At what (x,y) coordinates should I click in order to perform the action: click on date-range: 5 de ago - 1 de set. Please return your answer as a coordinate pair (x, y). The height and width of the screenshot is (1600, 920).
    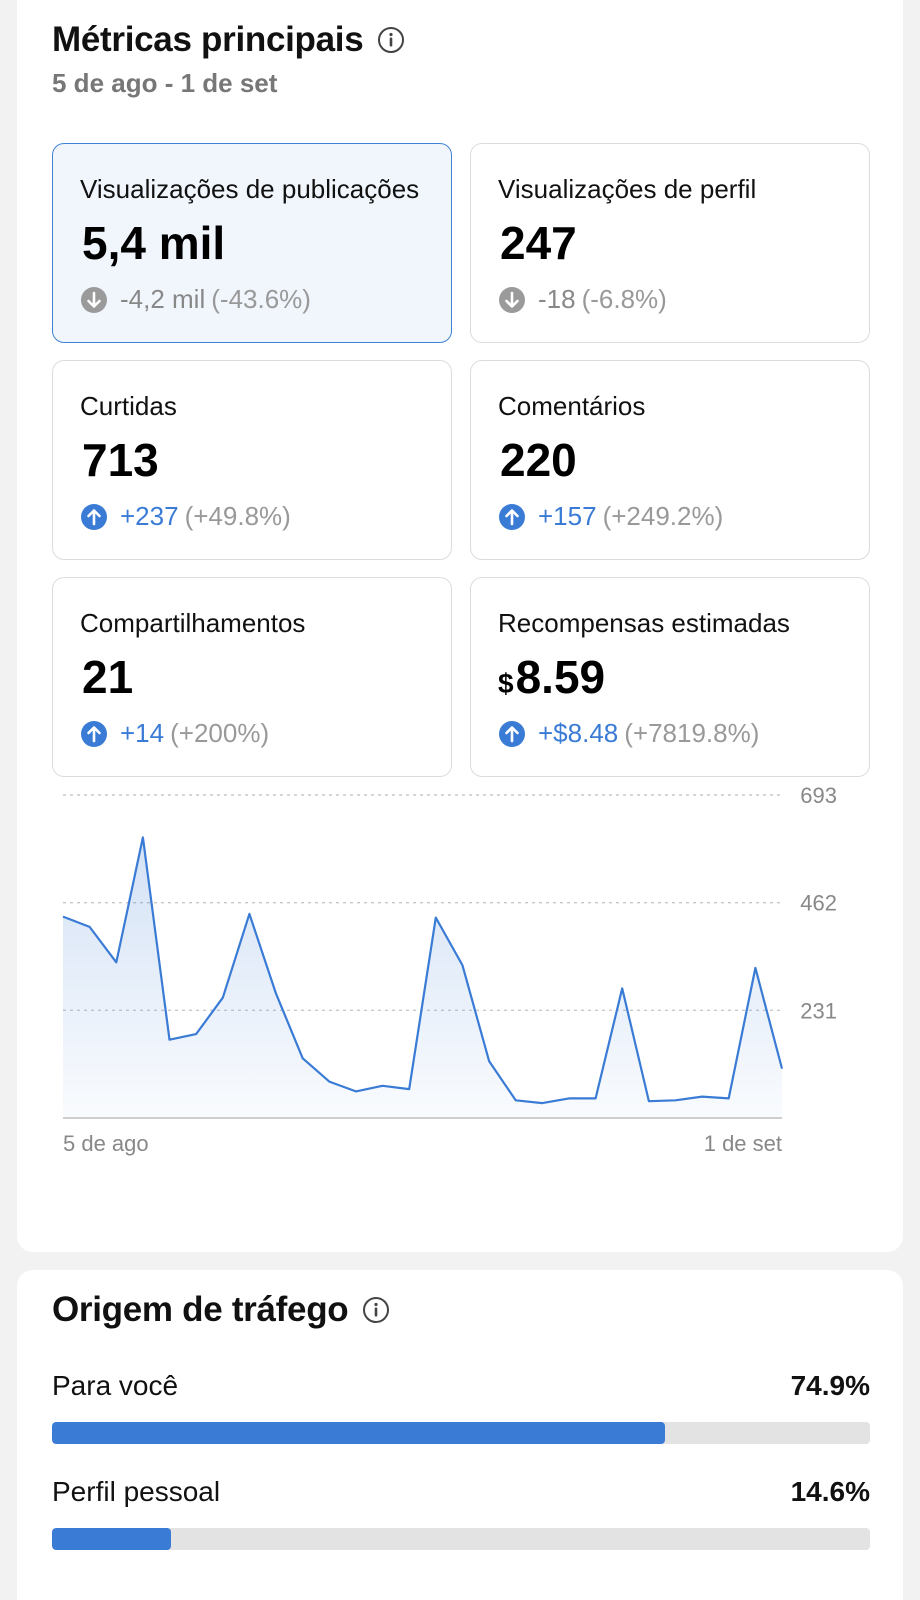
    Looking at the image, I should click on (165, 83).